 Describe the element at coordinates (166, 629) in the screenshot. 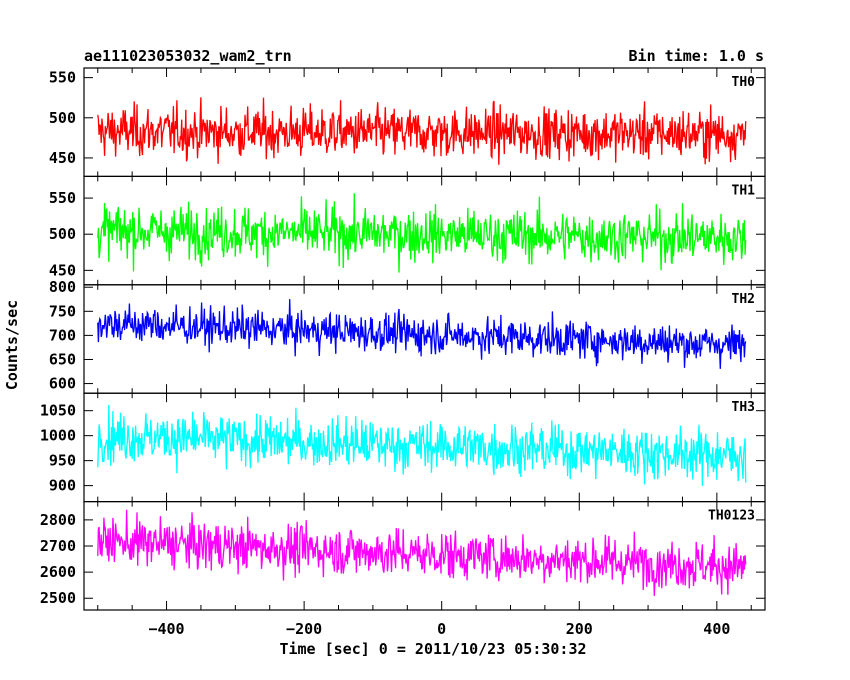

I see `x-tick-label: −400` at that location.